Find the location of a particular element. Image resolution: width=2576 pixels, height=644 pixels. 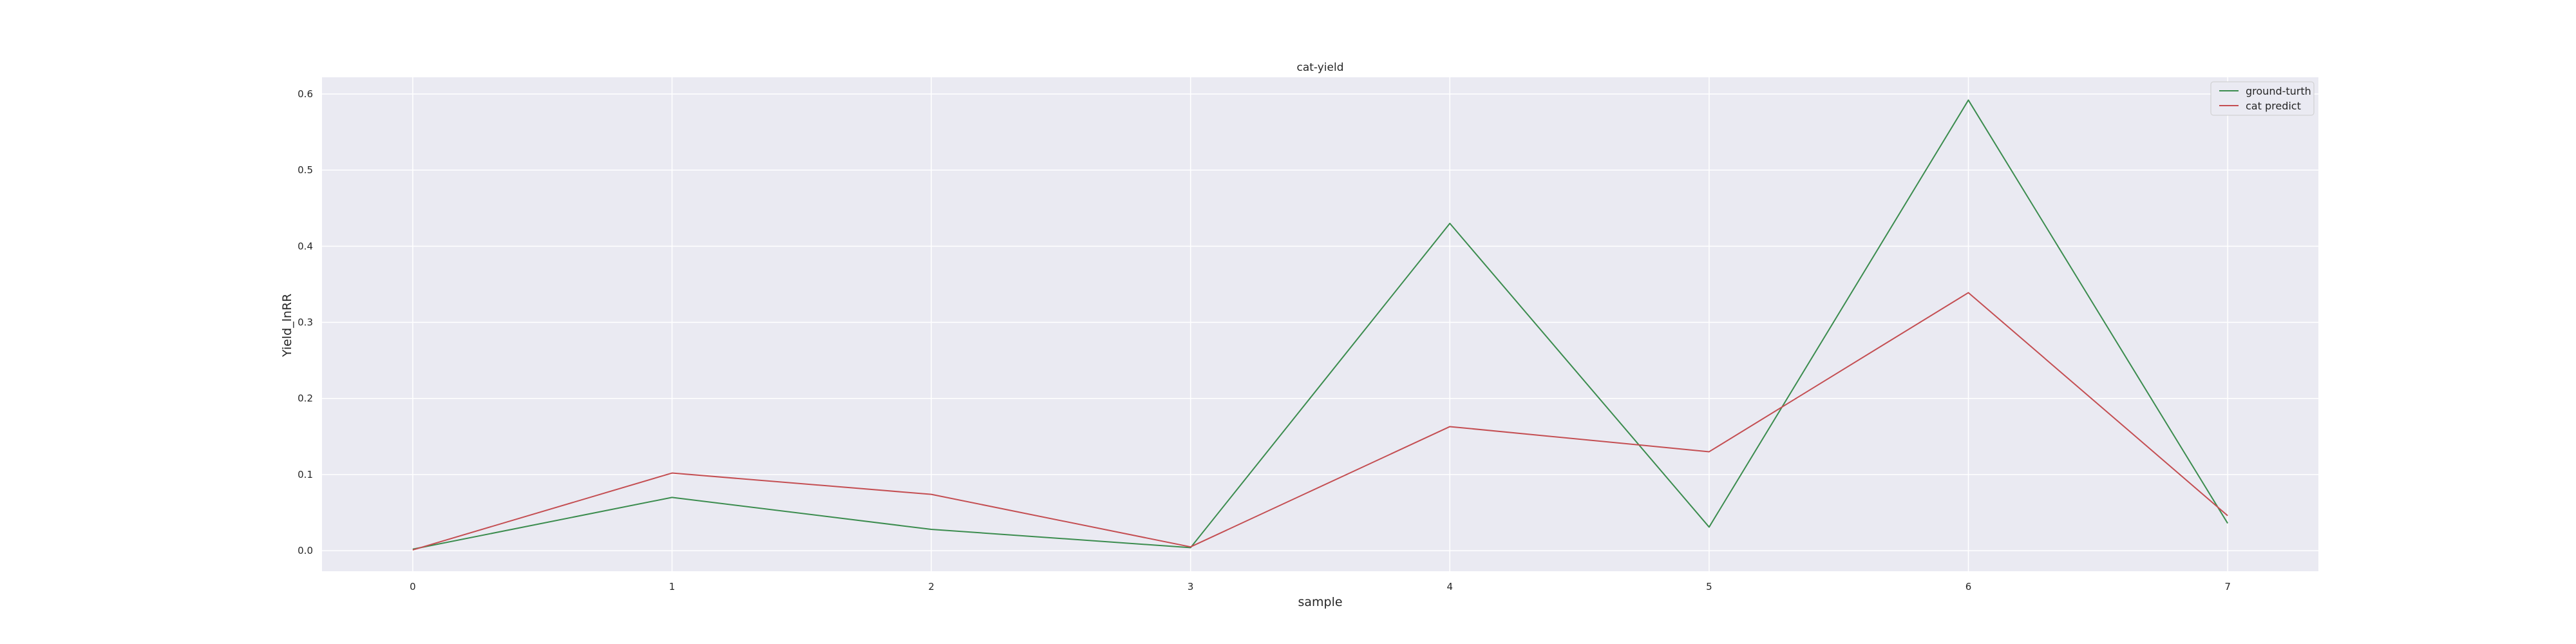

x-tick-label: 1 is located at coordinates (673, 587).